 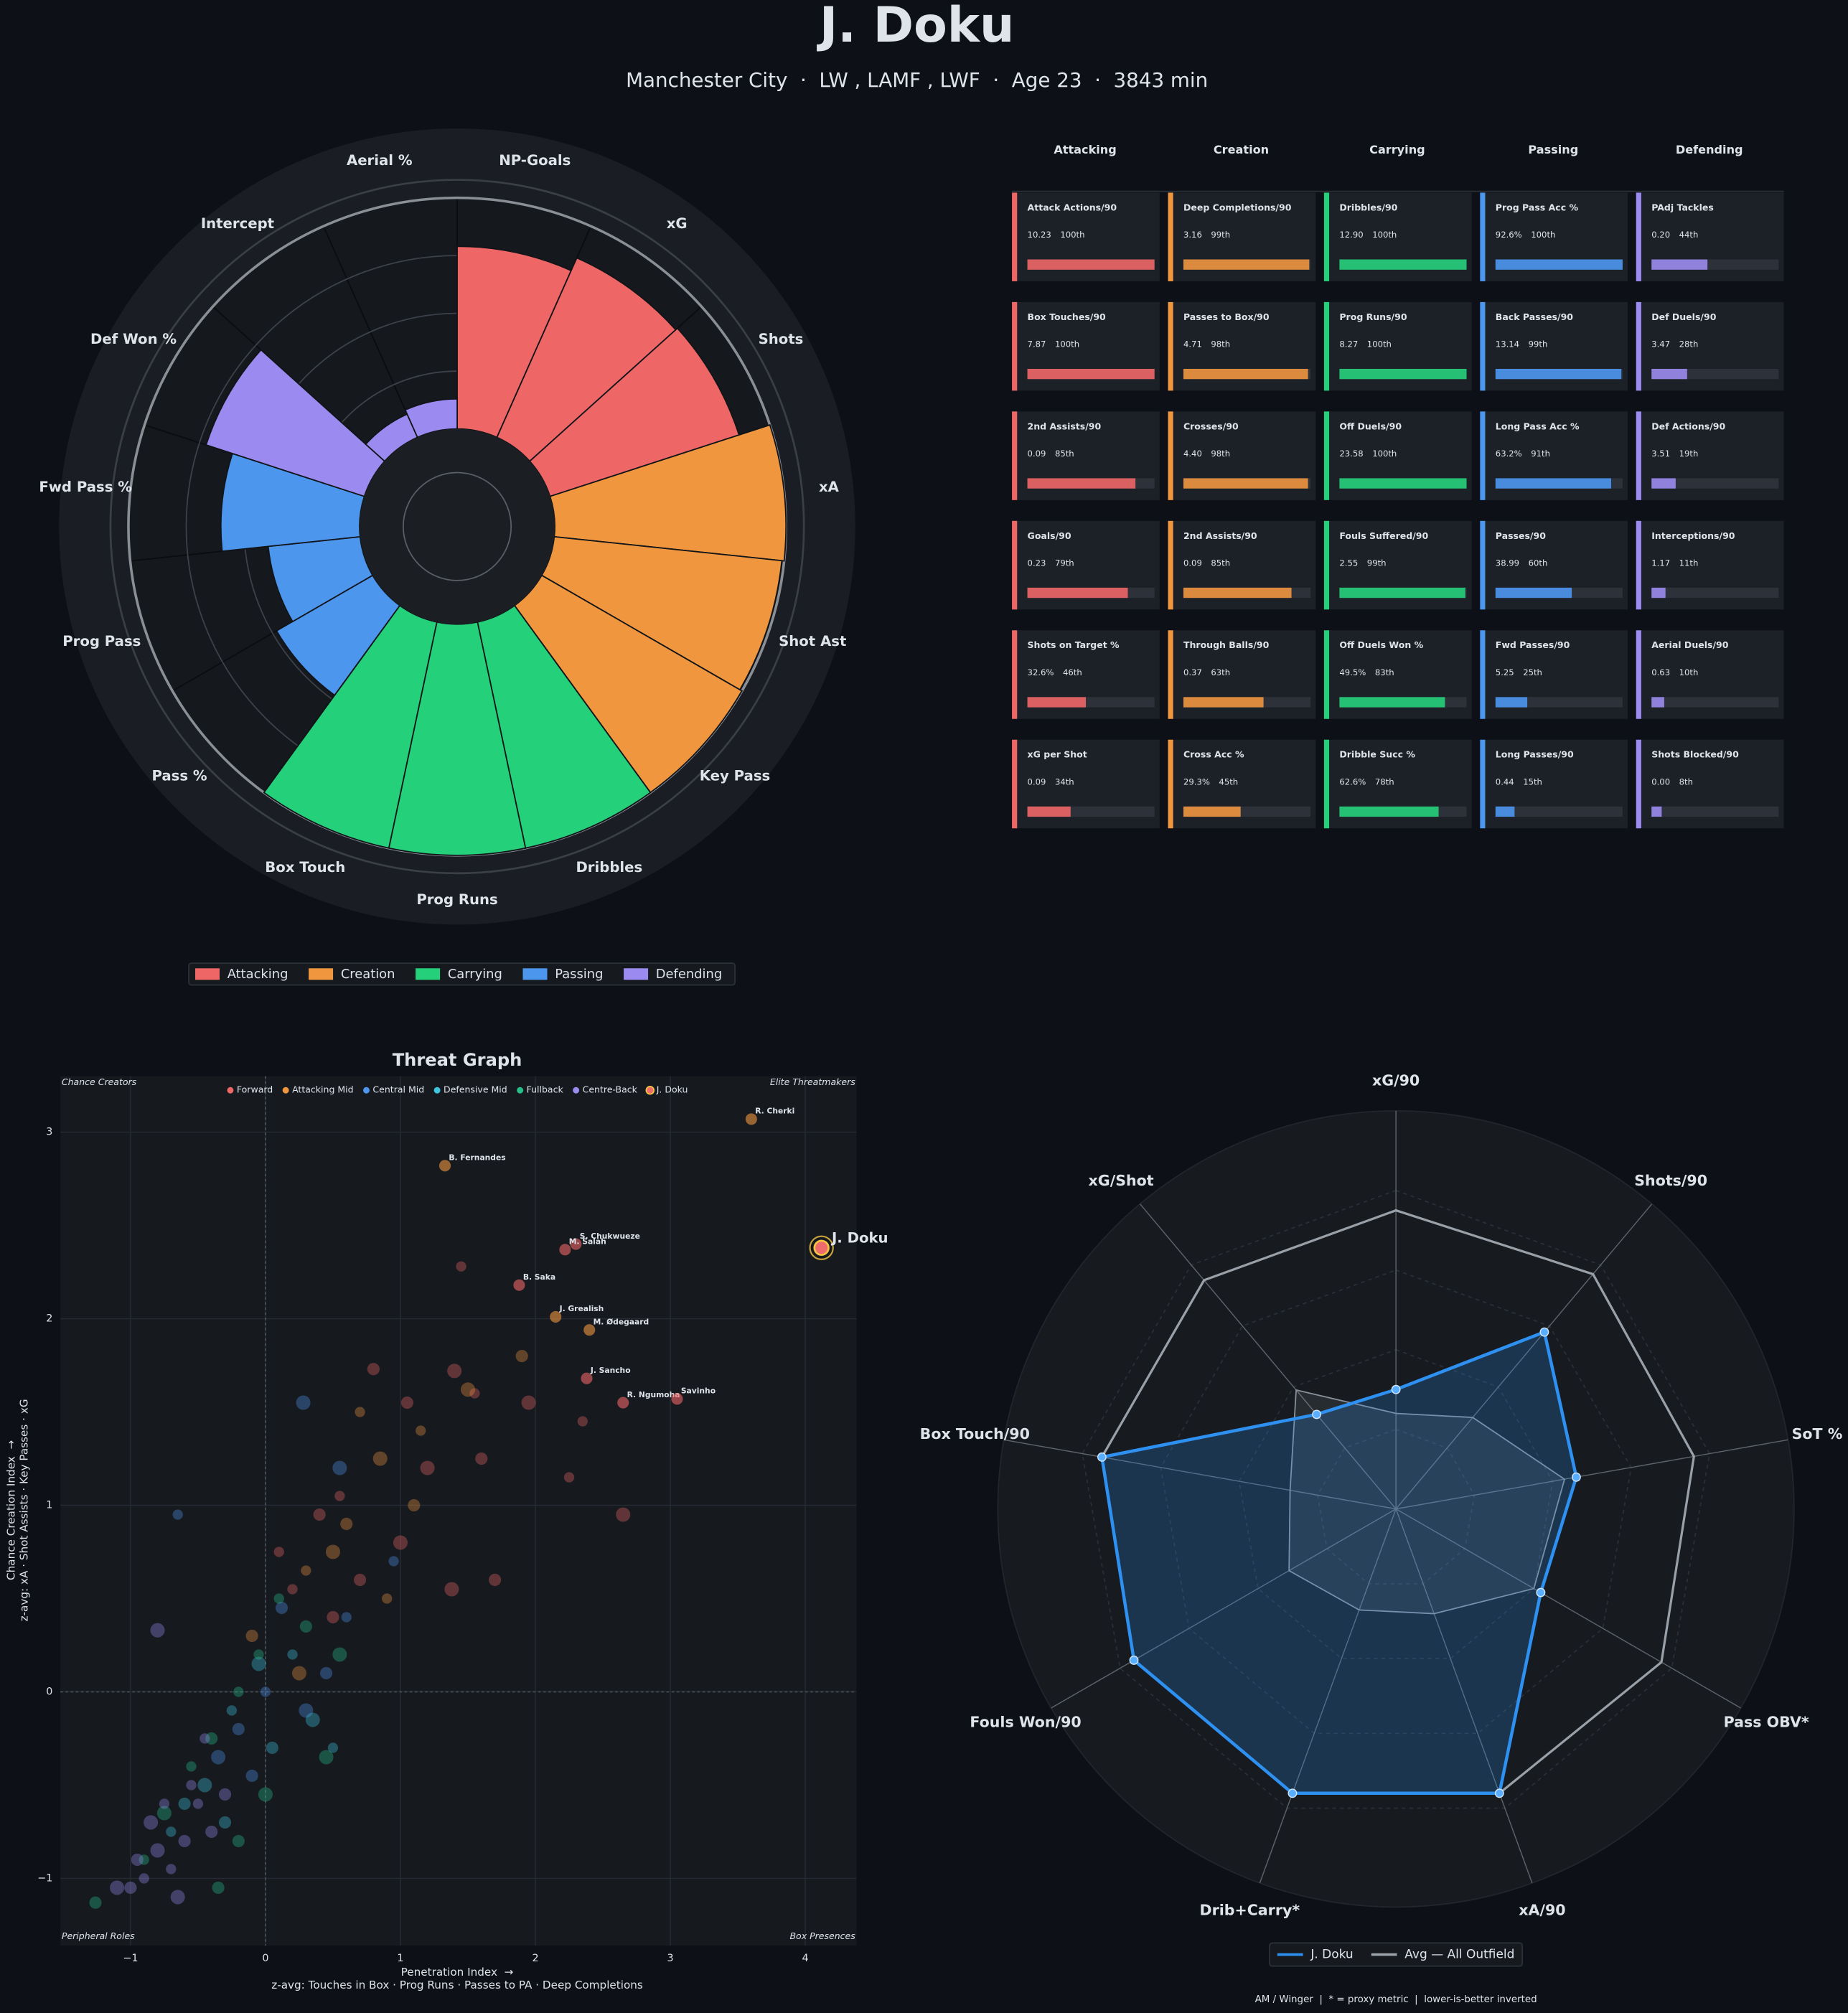 What do you see at coordinates (1710, 236) in the screenshot?
I see `stat-card: PAdj Tackles 0.20 44th` at bounding box center [1710, 236].